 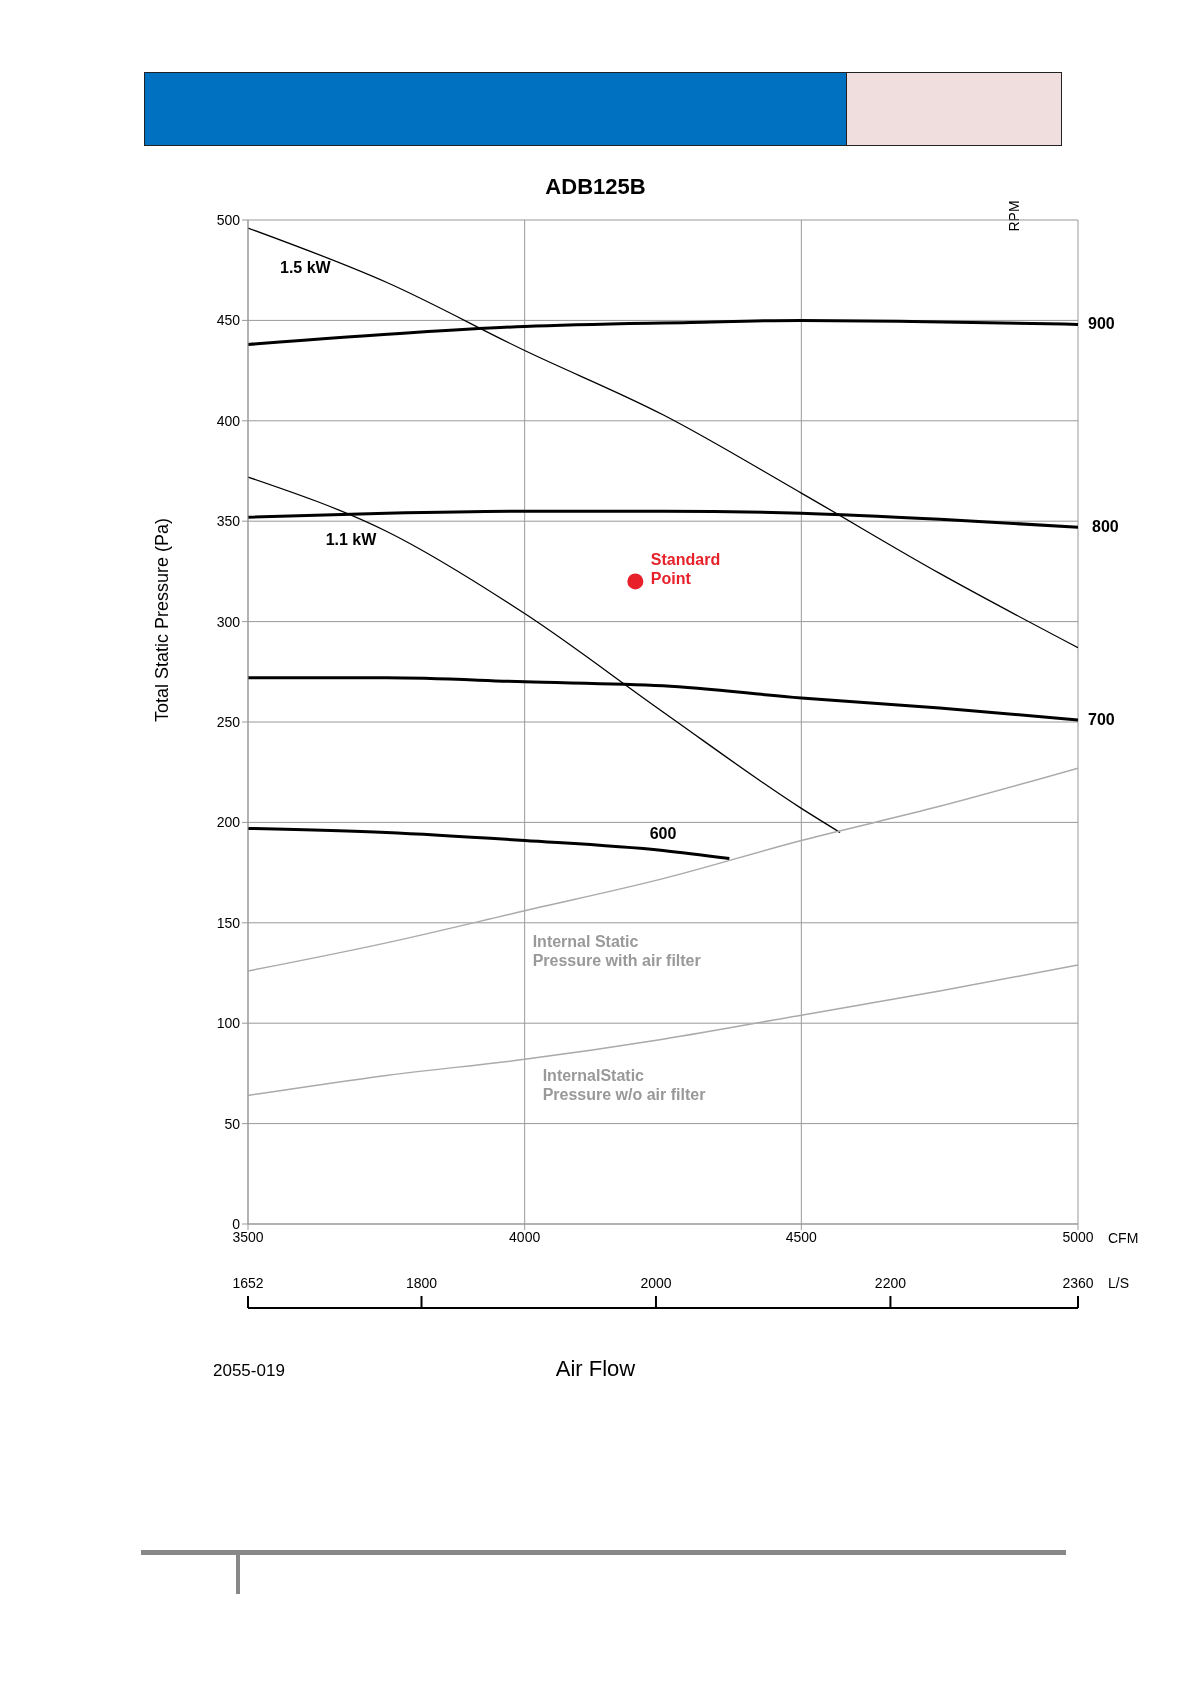 What do you see at coordinates (228, 621) in the screenshot?
I see `y-tick-label: 300` at bounding box center [228, 621].